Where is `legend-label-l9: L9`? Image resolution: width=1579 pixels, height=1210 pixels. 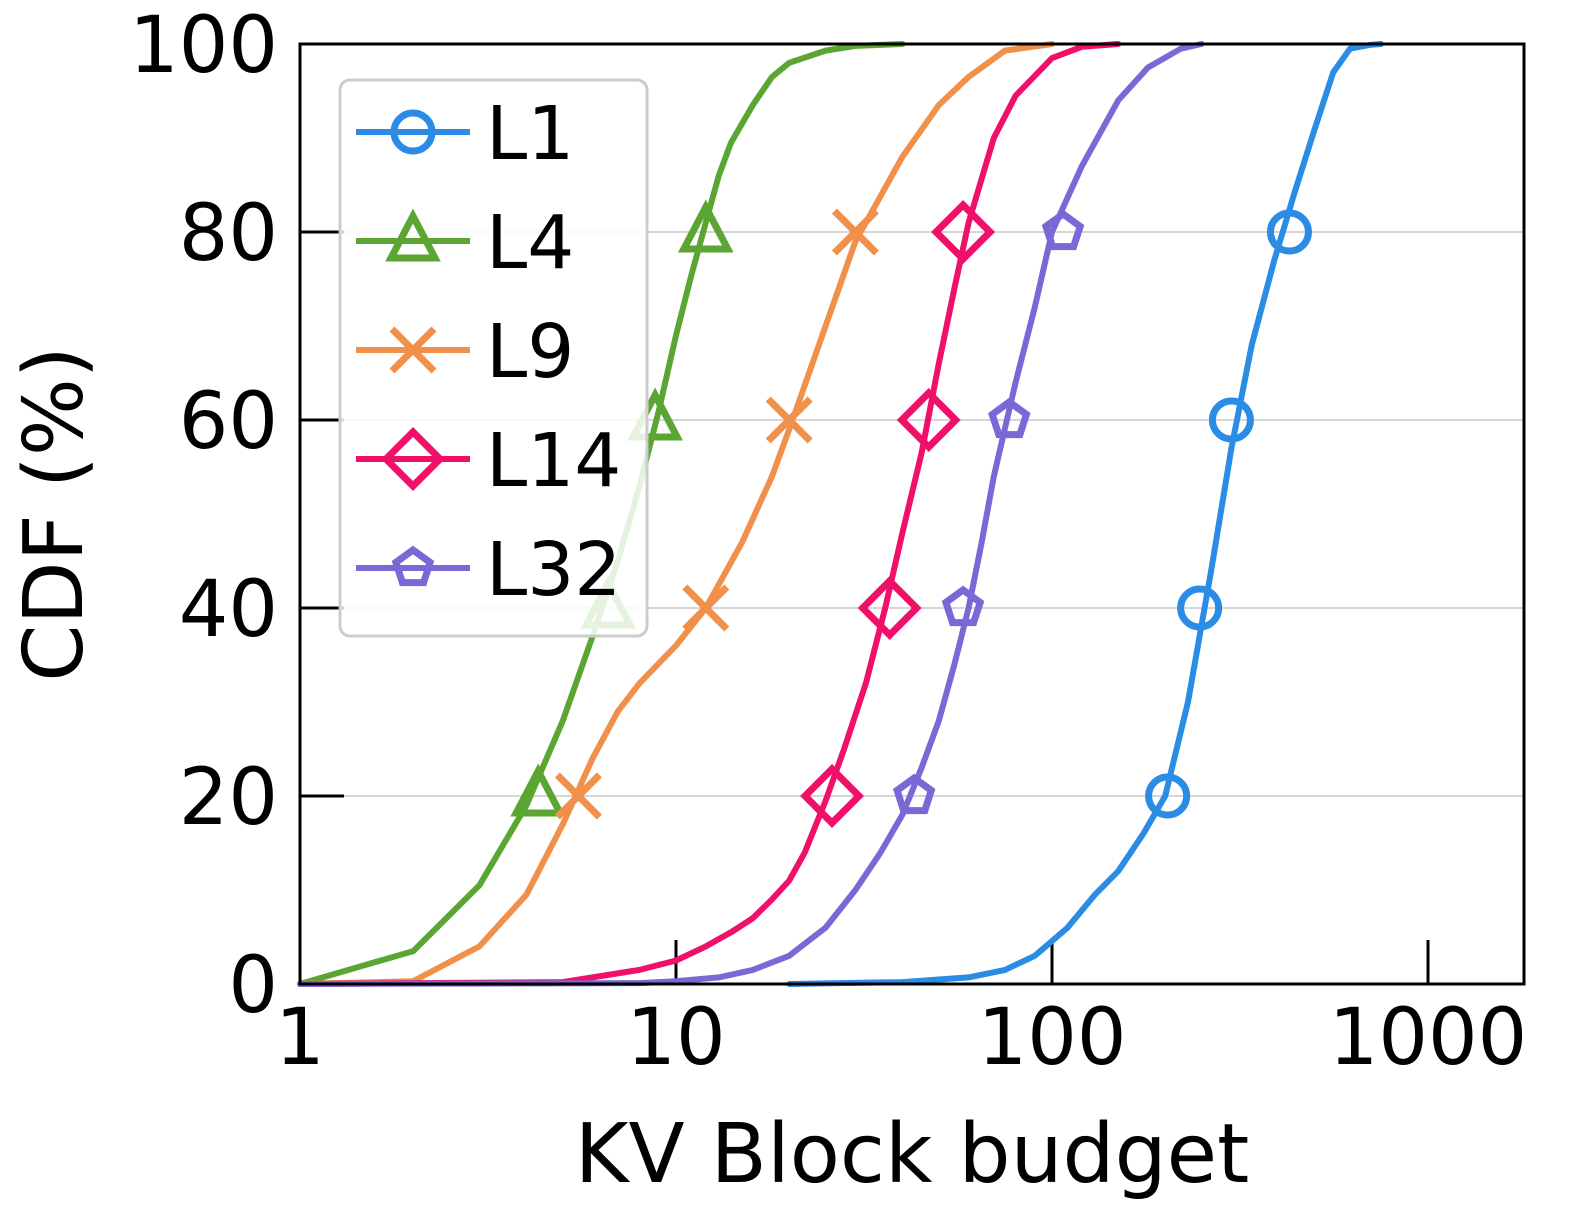 legend-label-l9: L9 is located at coordinates (530, 352).